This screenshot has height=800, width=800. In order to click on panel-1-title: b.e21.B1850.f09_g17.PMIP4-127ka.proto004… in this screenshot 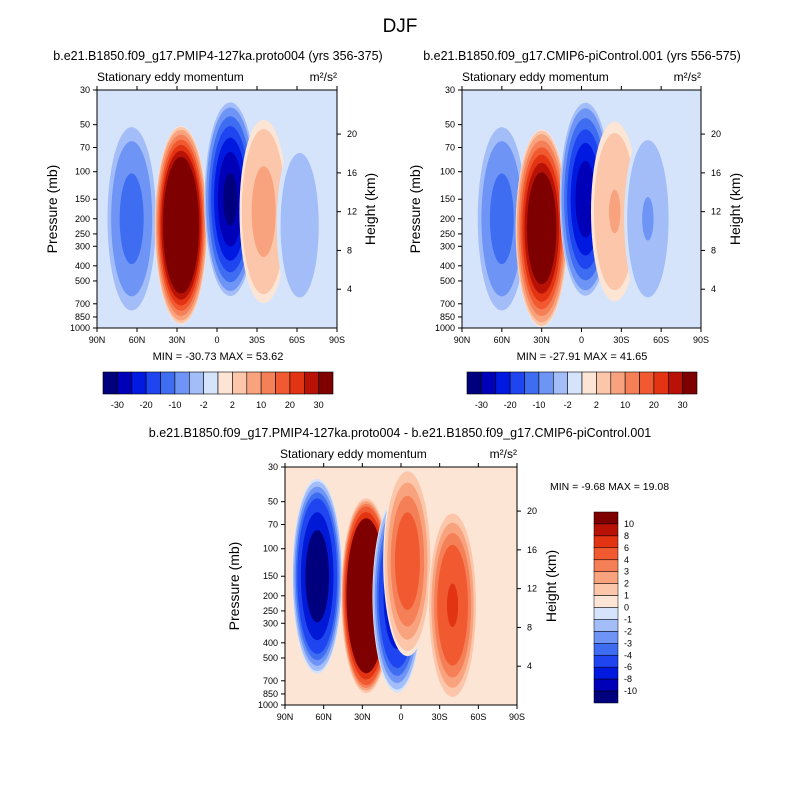, I will do `click(217, 56)`.